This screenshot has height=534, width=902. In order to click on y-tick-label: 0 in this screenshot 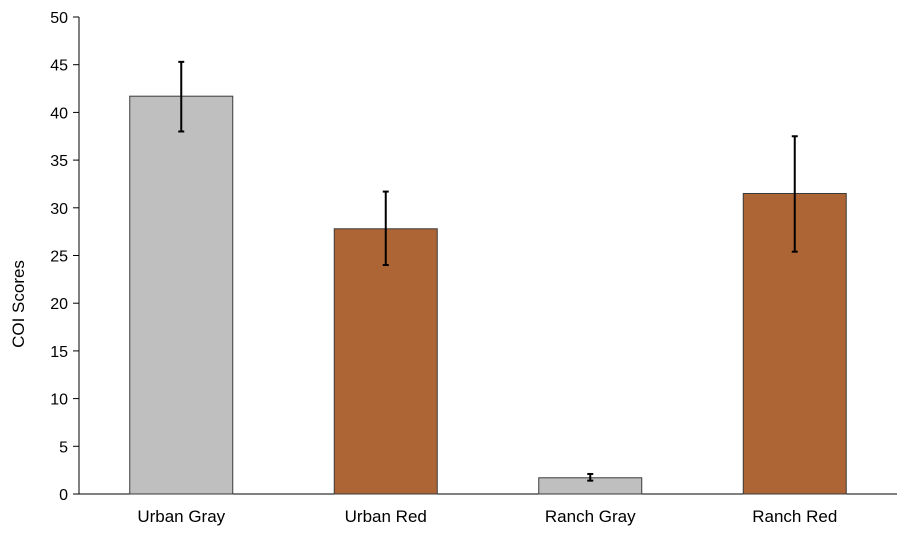, I will do `click(63, 495)`.